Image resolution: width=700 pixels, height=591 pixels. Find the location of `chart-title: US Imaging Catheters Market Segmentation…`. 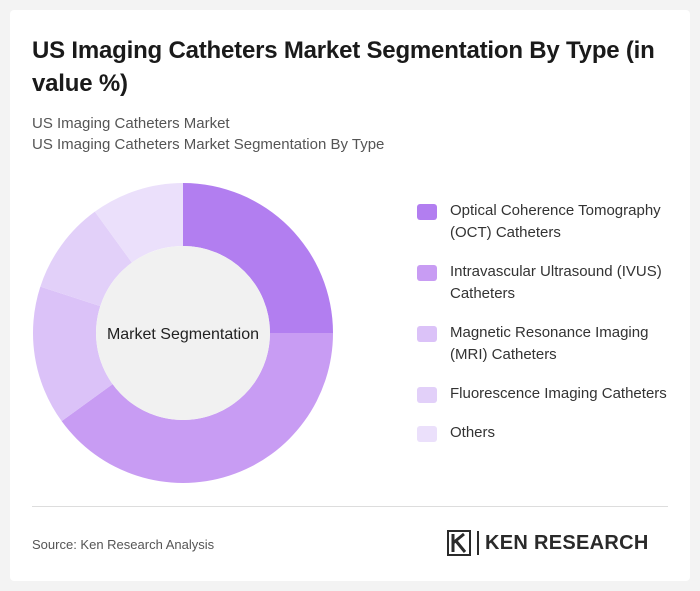

chart-title: US Imaging Catheters Market Segmentation… is located at coordinates (343, 67).